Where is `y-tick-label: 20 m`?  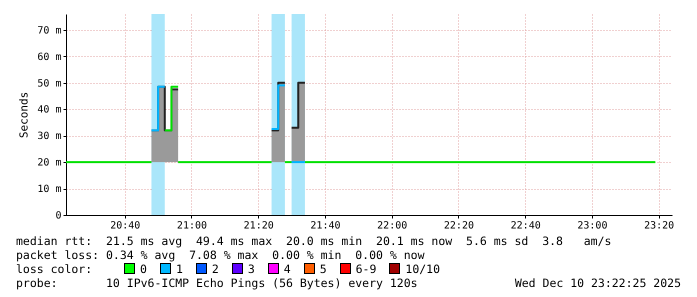
y-tick-label: 20 m is located at coordinates (49, 163).